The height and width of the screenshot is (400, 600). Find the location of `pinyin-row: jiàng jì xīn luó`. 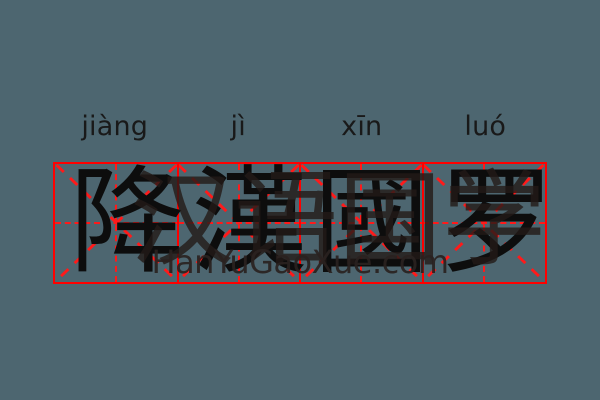

pinyin-row: jiàng jì xīn luó is located at coordinates (300, 126).